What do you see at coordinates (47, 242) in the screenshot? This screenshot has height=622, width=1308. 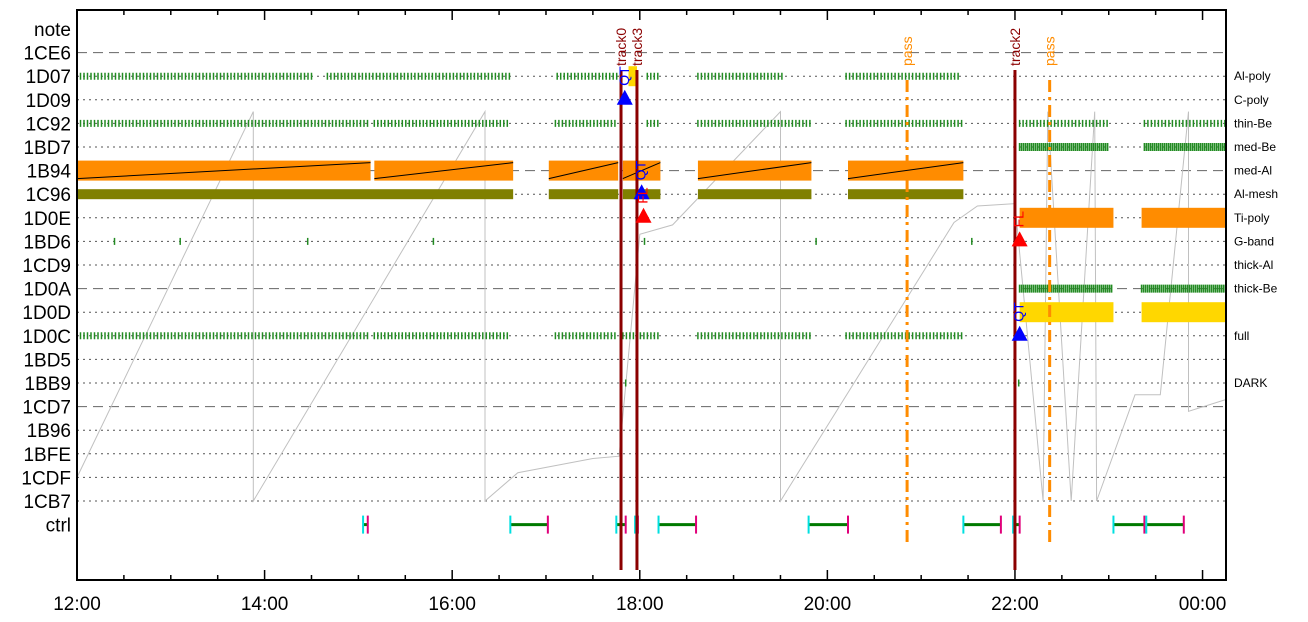 I see `y-tick-label: 1BD6` at bounding box center [47, 242].